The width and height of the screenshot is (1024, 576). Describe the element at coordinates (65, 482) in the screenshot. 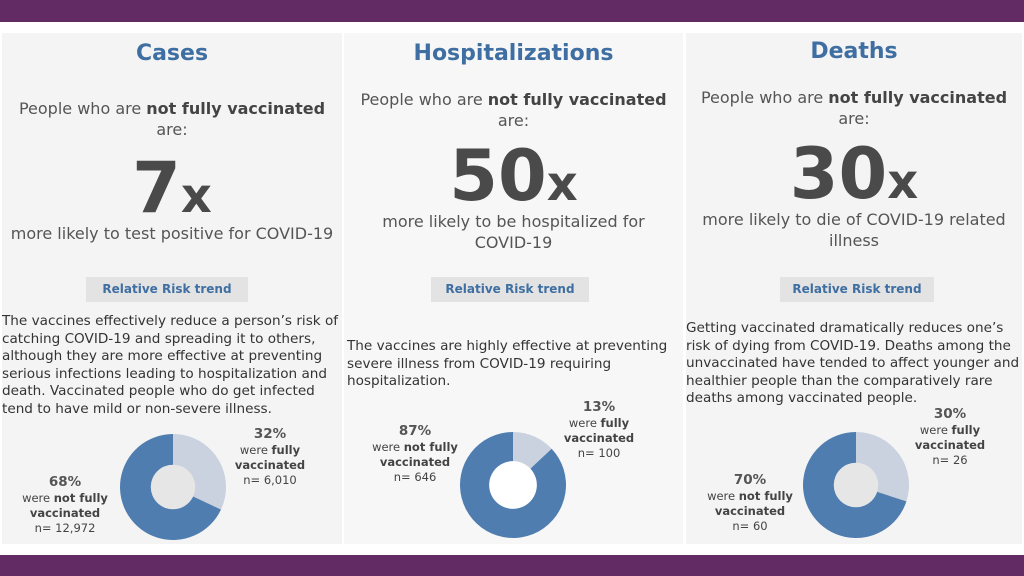

I see `unvaccinated-percent: 68%` at that location.